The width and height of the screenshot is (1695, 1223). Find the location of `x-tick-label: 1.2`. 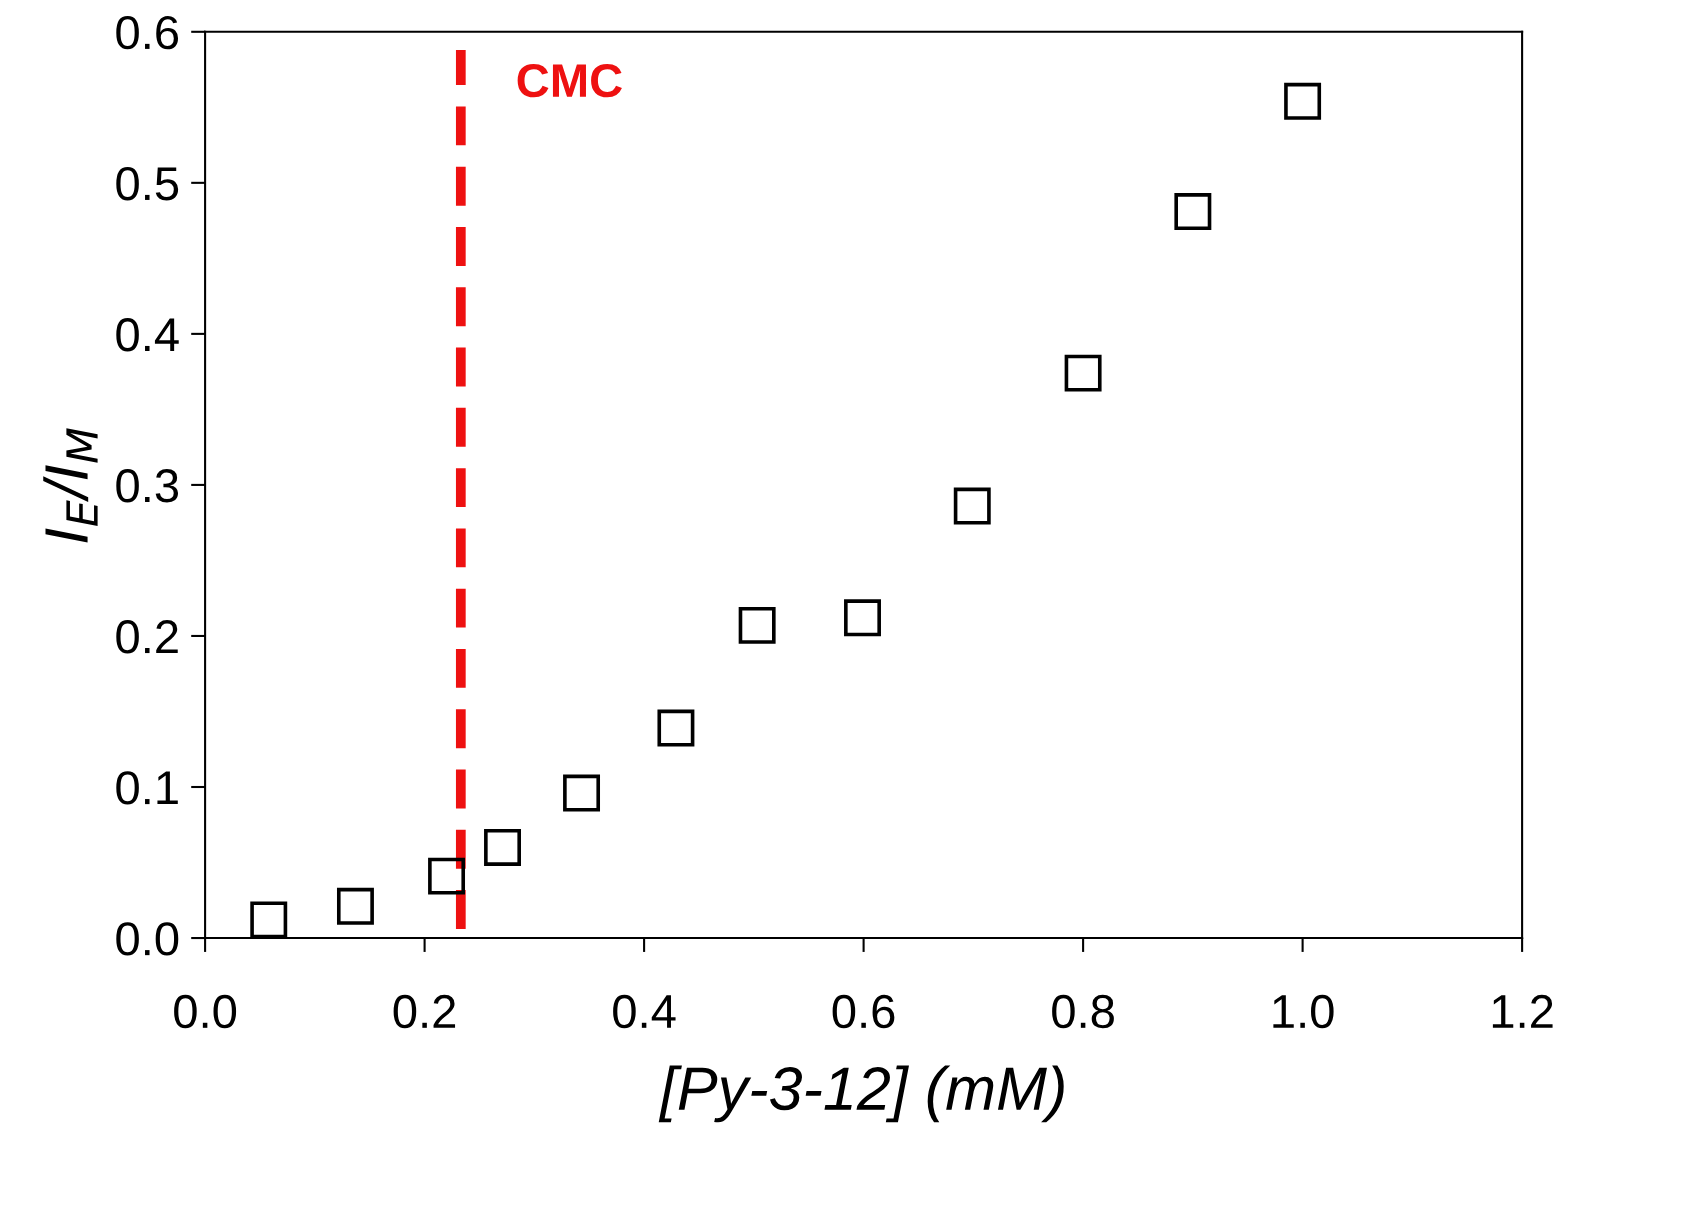

x-tick-label: 1.2 is located at coordinates (1522, 1011).